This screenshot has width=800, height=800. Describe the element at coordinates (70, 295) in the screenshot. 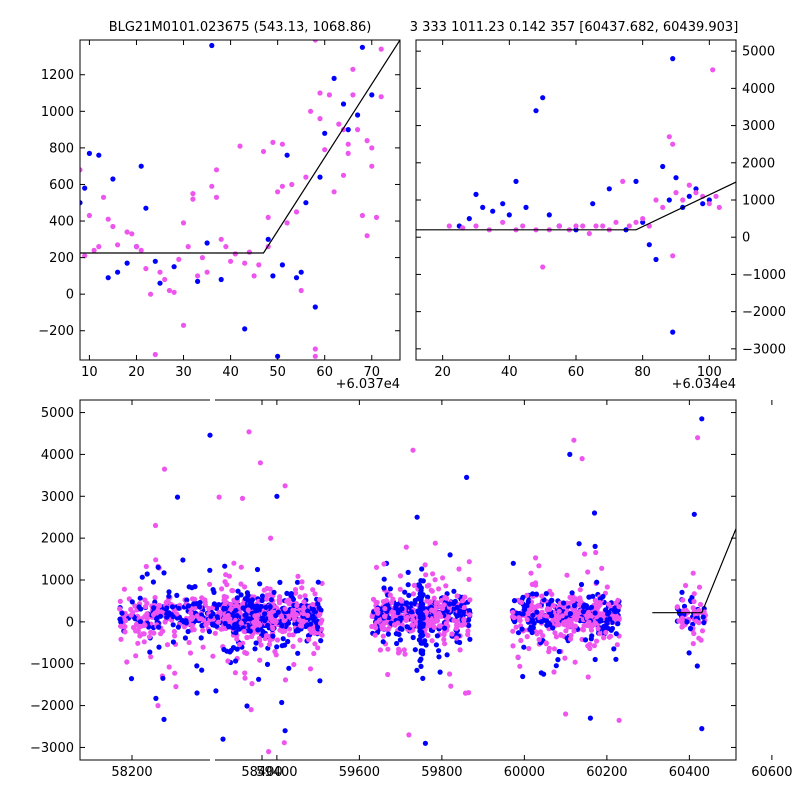

I see `panel-top-left-y-tick-label: 0` at that location.